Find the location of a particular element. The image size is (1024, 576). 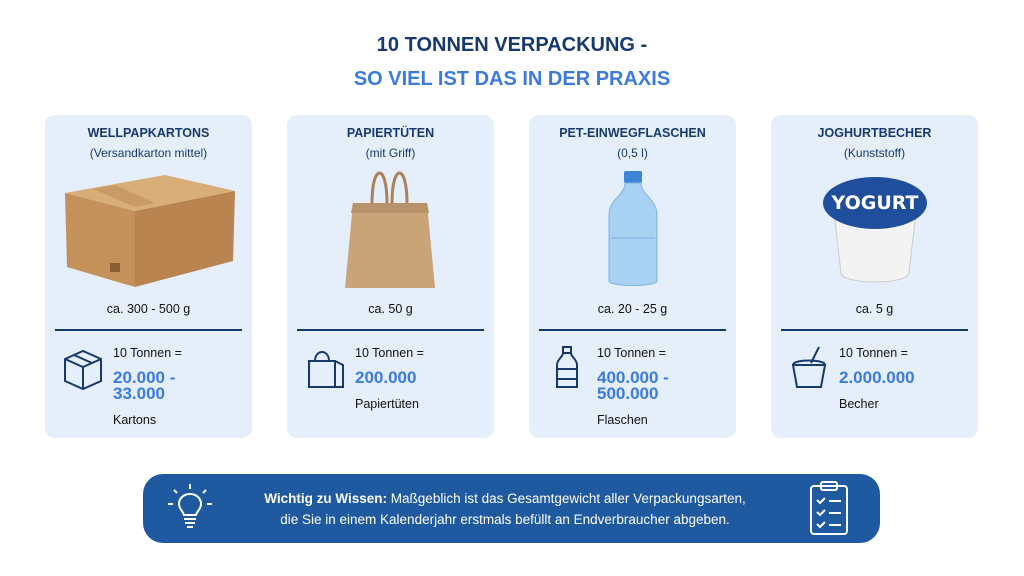

card-amount-block: 10 Tonnen = 400.000 - 500.000 Flaschen is located at coordinates (662, 386).